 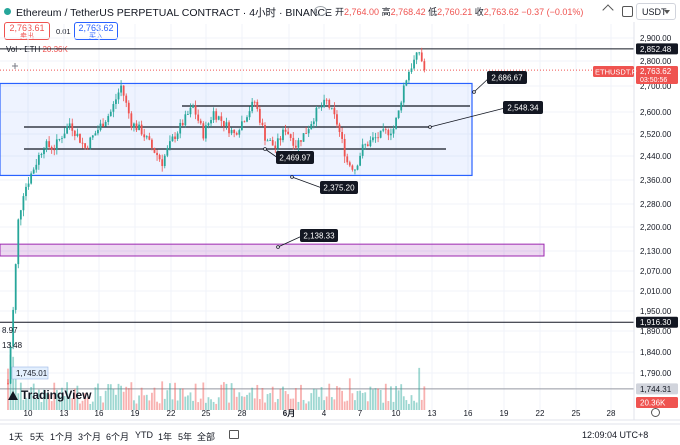 I want to click on timeframe-2: 1个月, so click(x=62, y=437).